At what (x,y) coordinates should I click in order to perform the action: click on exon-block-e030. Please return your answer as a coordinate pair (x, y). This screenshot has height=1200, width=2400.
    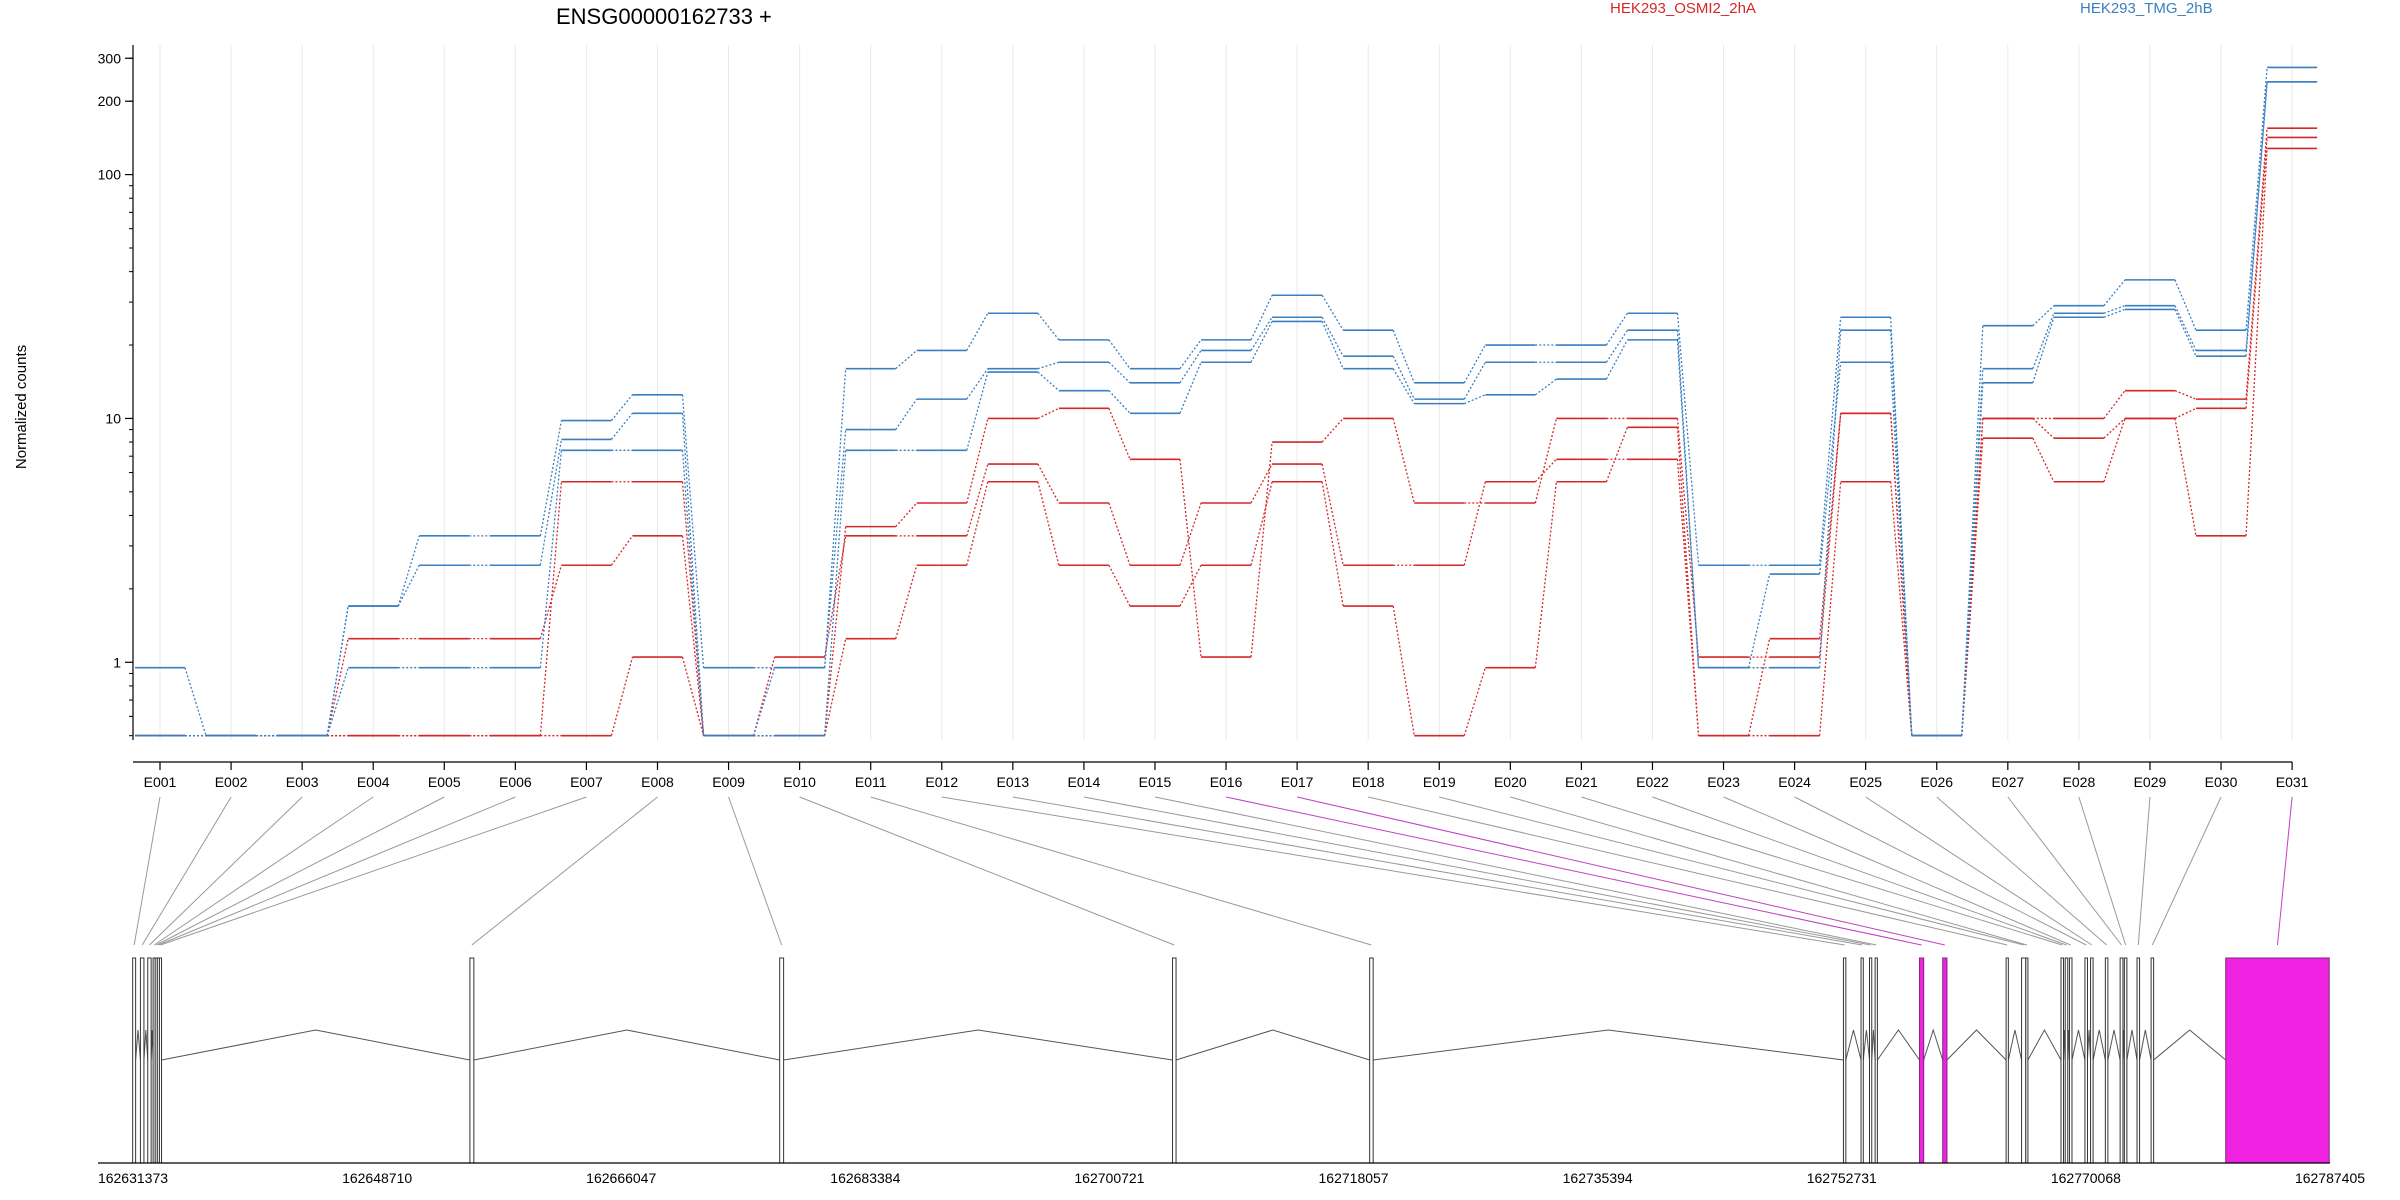
    Looking at the image, I should click on (2152, 1060).